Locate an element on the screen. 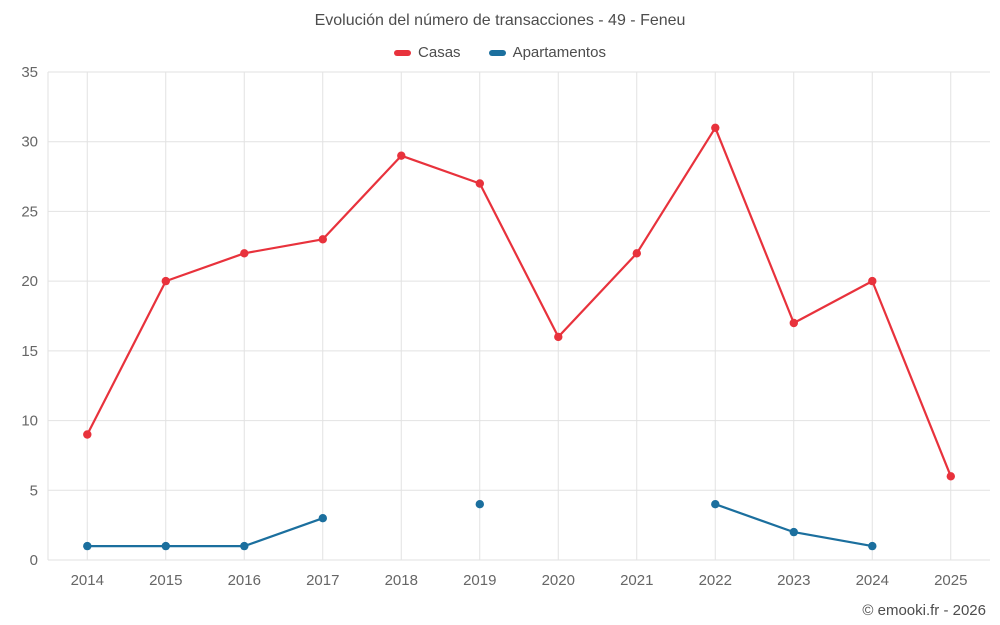  y-axis-tick-label: 20 is located at coordinates (29, 281).